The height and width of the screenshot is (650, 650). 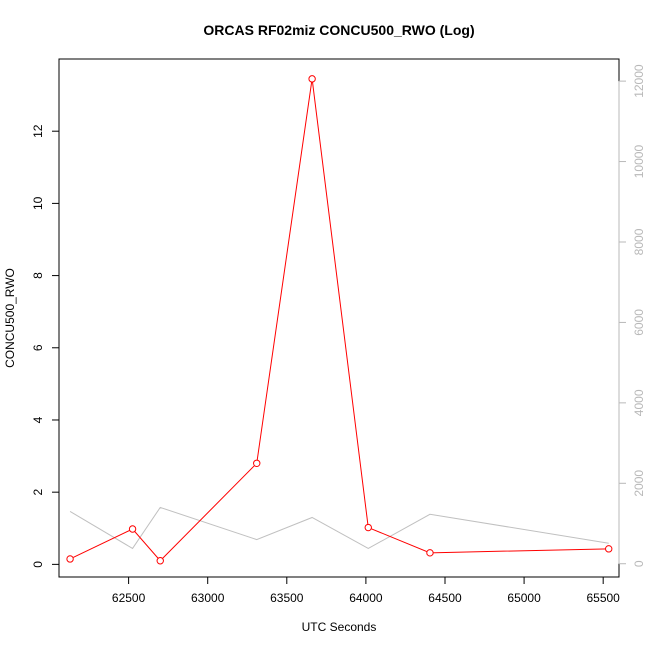 What do you see at coordinates (339, 528) in the screenshot?
I see `secondary-series-line` at bounding box center [339, 528].